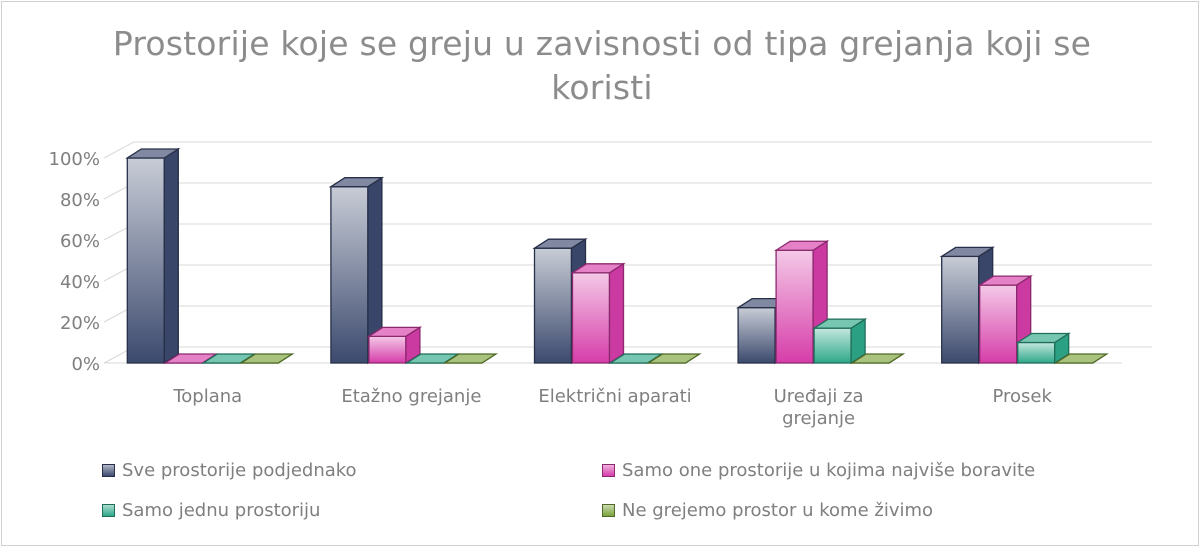 The image size is (1200, 547). I want to click on y-tick-label: 100%, so click(74, 159).